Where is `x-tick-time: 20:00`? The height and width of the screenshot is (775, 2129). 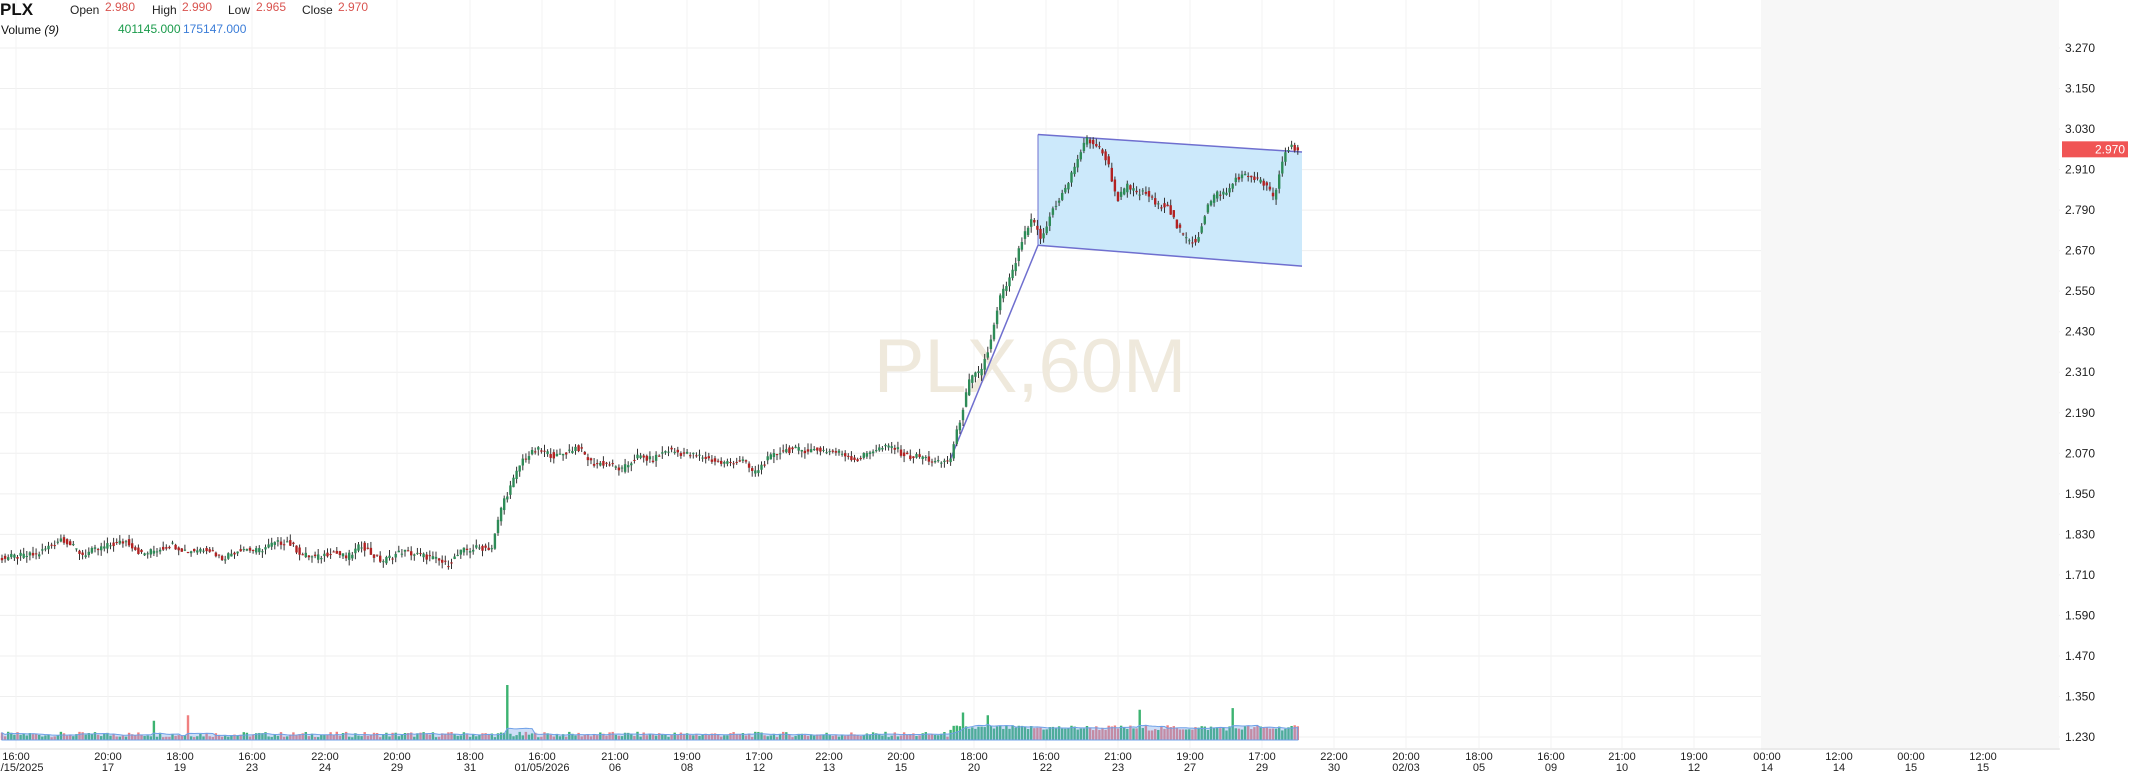 x-tick-time: 20:00 is located at coordinates (397, 757).